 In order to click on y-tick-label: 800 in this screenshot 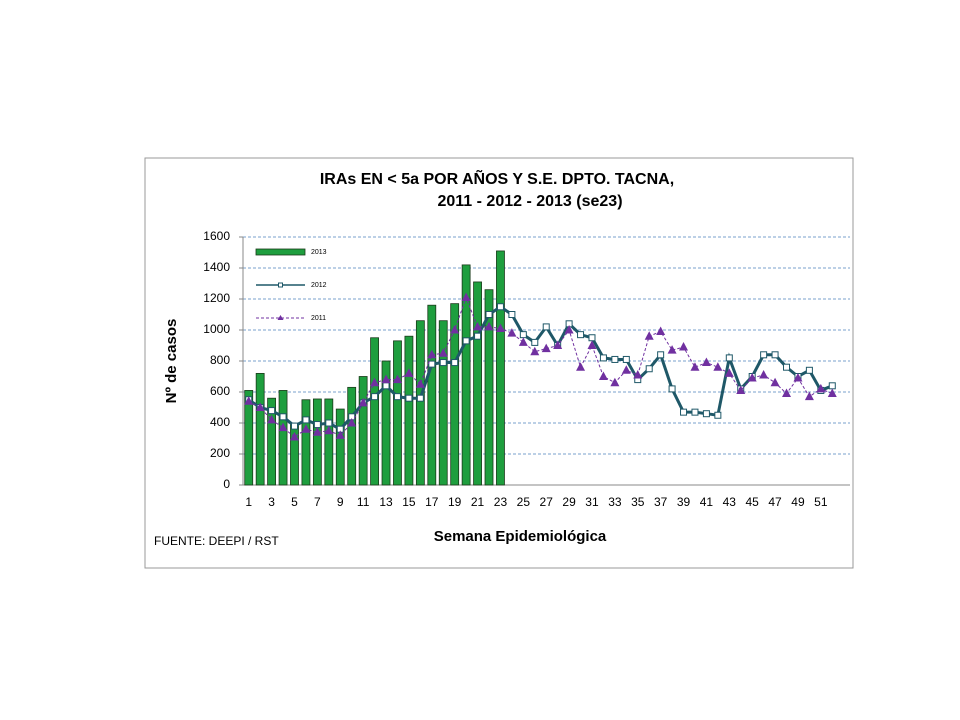, I will do `click(220, 360)`.